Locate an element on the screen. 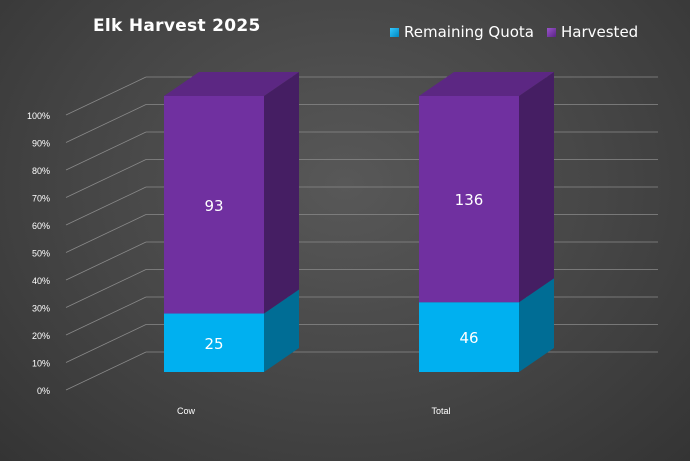  y-tick-label: 60% is located at coordinates (41, 226).